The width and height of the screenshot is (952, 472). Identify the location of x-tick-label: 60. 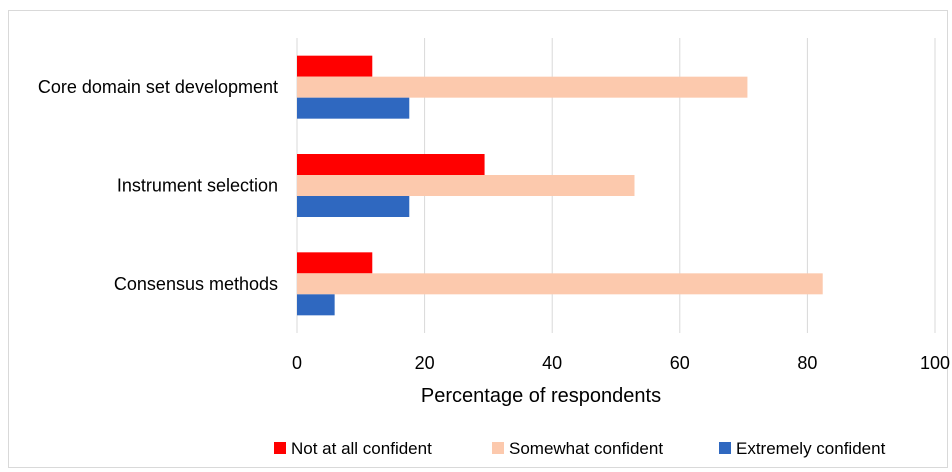
(680, 363).